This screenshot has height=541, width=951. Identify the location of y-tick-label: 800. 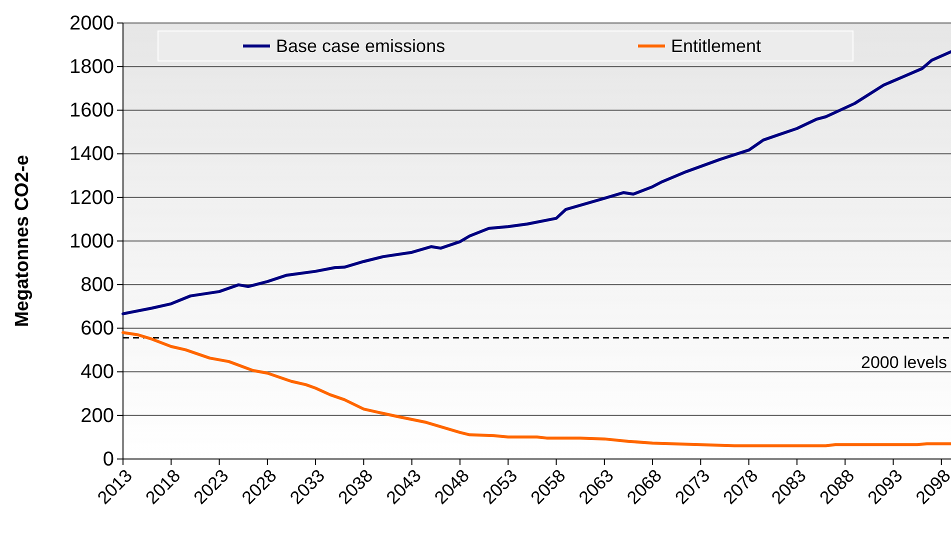
(97, 285).